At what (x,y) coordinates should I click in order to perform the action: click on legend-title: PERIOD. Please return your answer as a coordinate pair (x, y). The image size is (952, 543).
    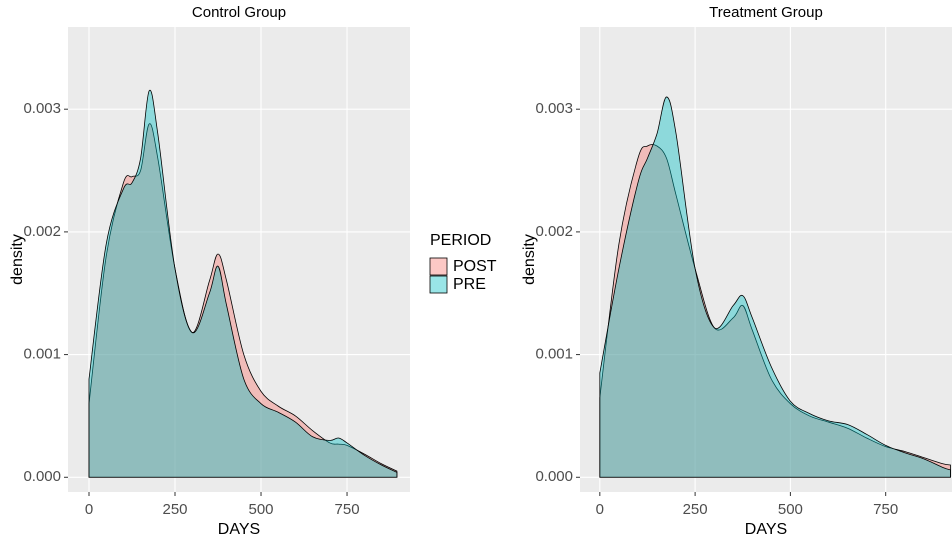
    Looking at the image, I should click on (460, 240).